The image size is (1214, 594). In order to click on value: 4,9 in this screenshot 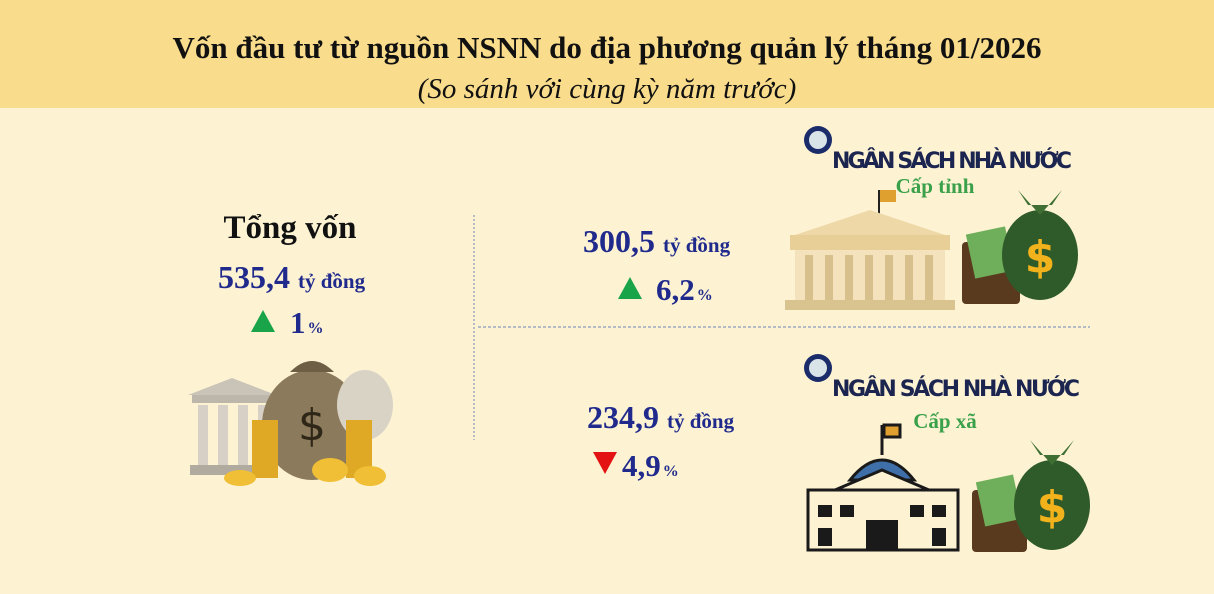, I will do `click(641, 465)`.